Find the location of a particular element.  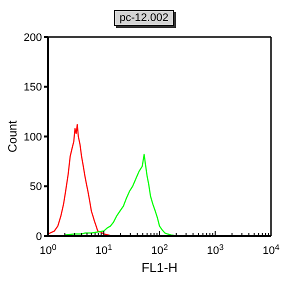

y-tick-label: 150 is located at coordinates (33, 88).